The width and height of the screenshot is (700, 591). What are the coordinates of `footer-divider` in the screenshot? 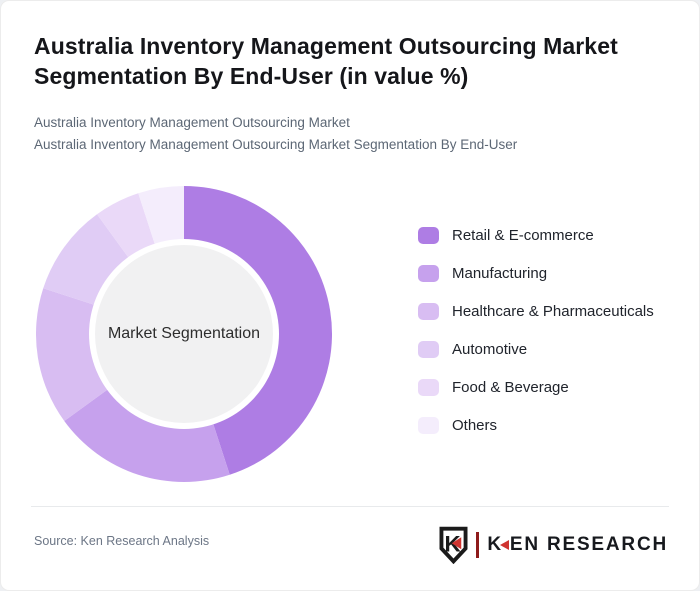 It's located at (350, 506).